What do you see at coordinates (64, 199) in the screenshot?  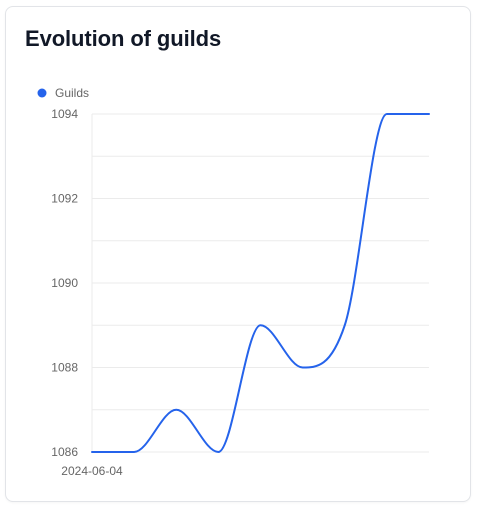 I see `y-tick-label: 1092` at bounding box center [64, 199].